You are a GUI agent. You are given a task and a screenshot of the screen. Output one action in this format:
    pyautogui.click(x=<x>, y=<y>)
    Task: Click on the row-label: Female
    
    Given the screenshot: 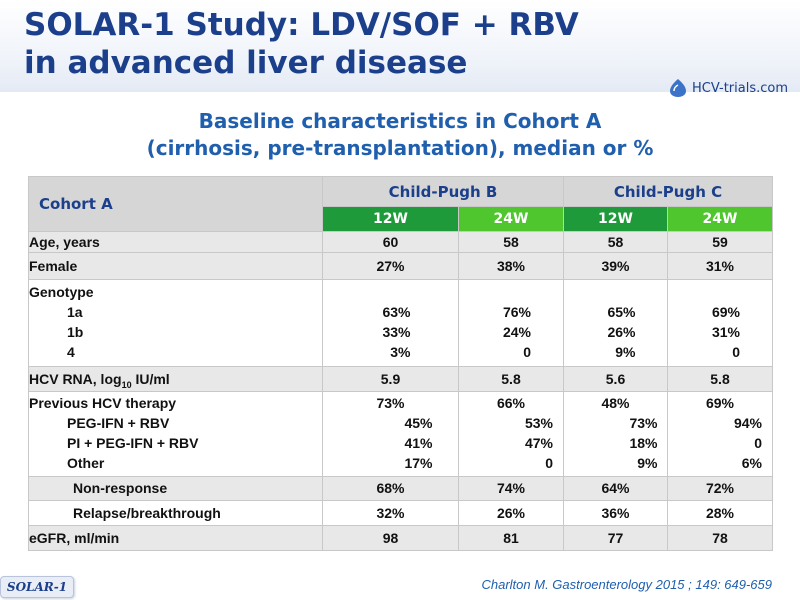 What is the action you would take?
    pyautogui.click(x=175, y=266)
    